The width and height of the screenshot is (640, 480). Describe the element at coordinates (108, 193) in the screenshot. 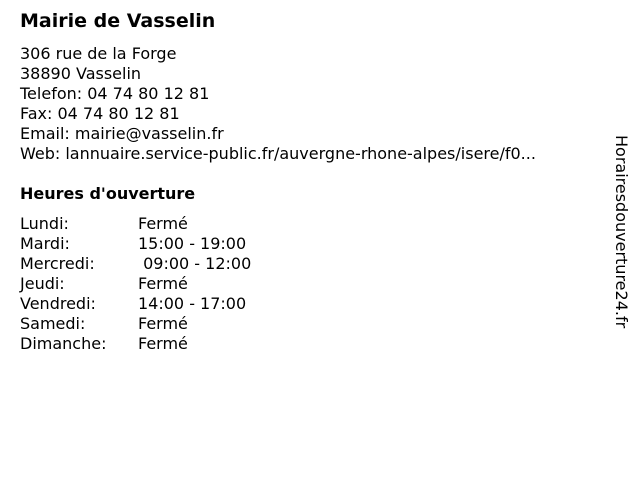

I see `hours-heading: Heures d'ouverture` at that location.